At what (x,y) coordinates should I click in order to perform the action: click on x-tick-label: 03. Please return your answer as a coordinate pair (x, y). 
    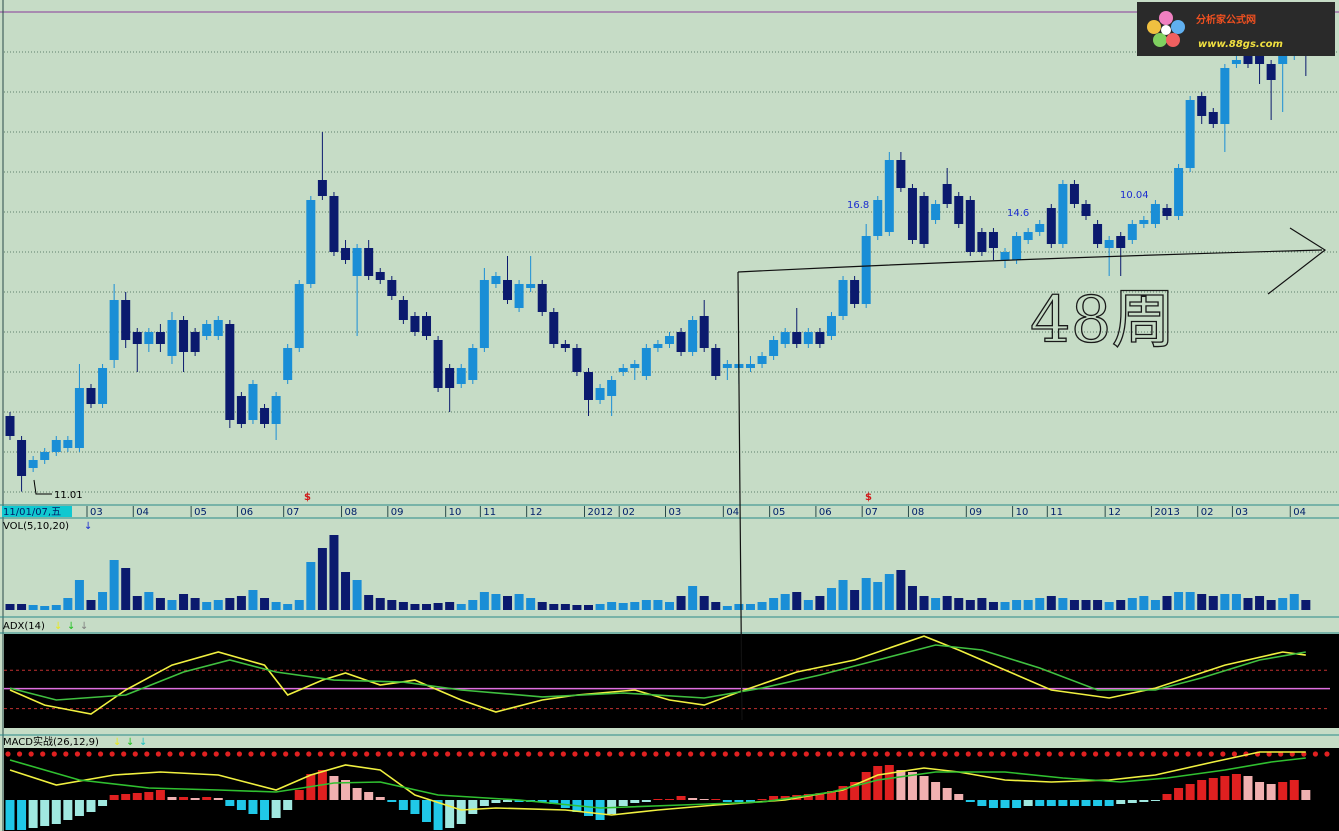
    Looking at the image, I should click on (1241, 512).